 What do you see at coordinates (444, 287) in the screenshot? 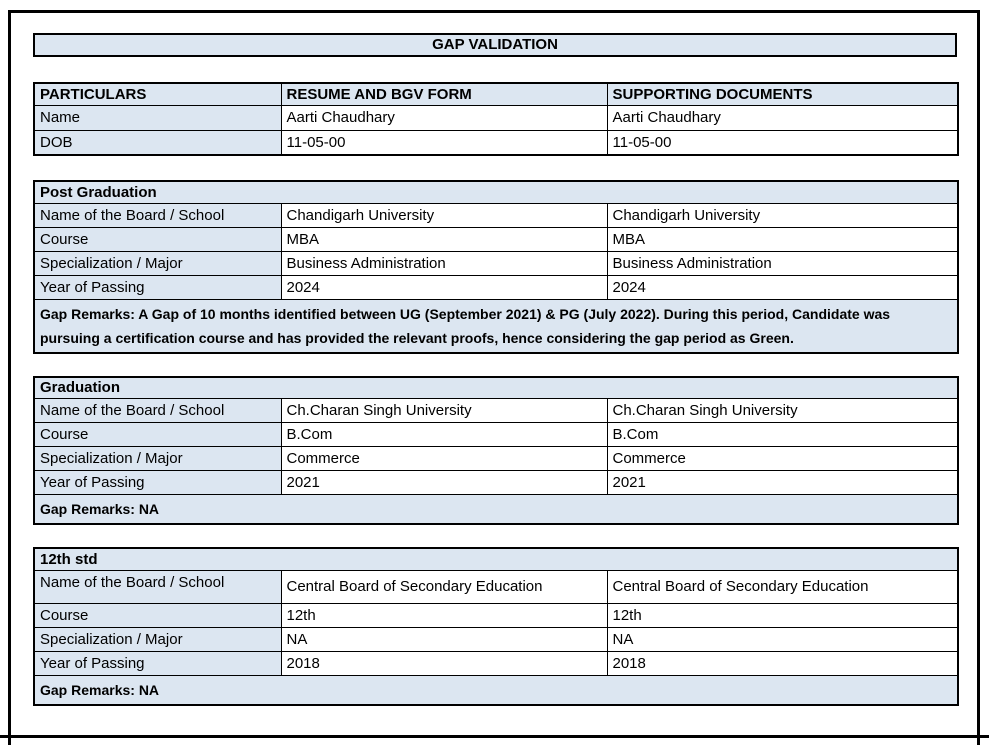
I see `resume-value: 2024` at bounding box center [444, 287].